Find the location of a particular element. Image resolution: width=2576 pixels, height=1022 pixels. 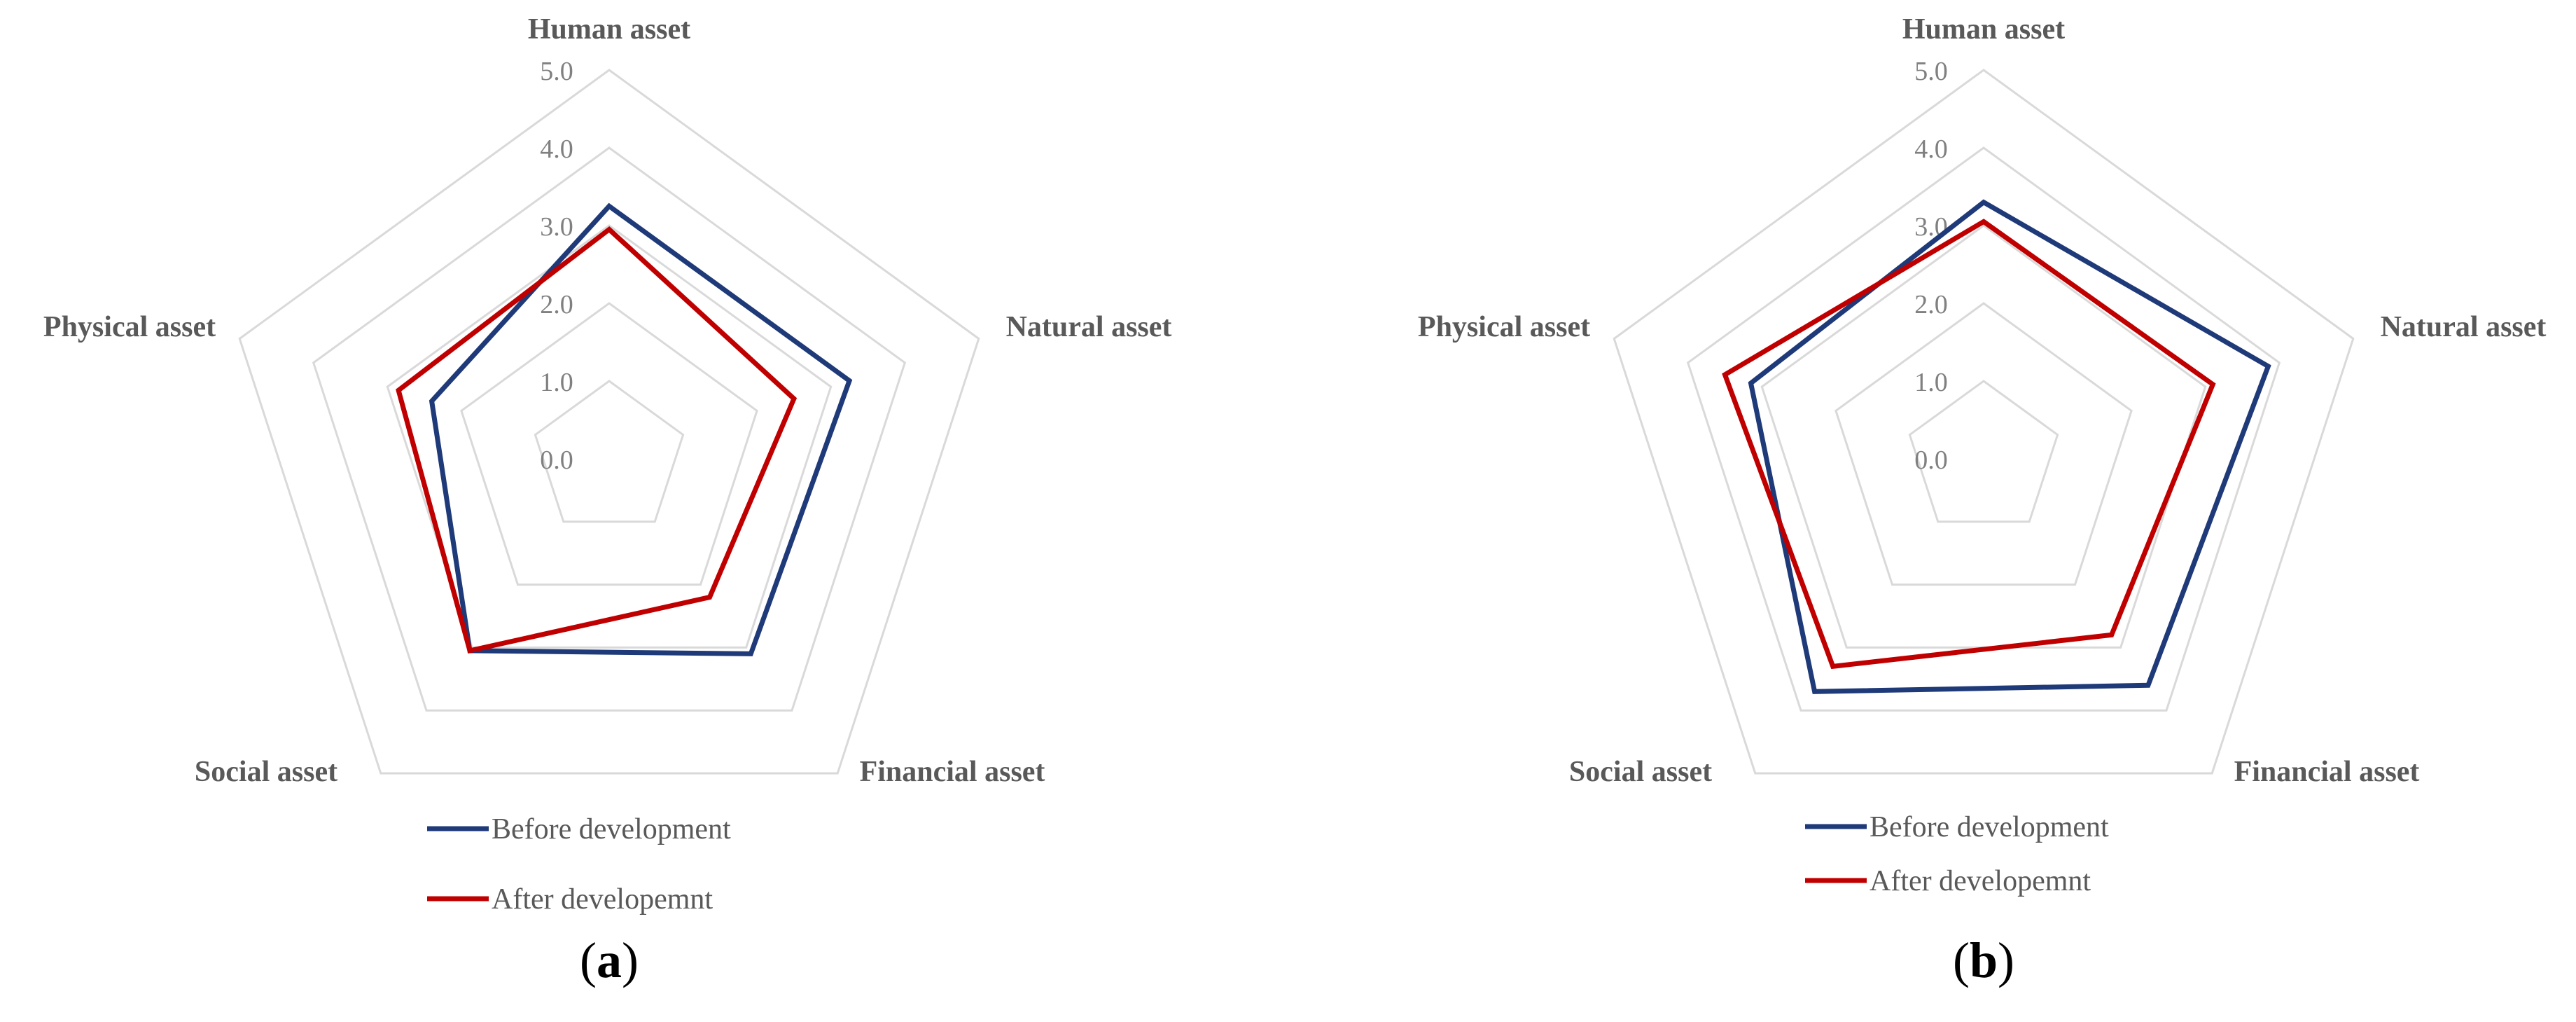

panel-letter: b is located at coordinates (1984, 960).